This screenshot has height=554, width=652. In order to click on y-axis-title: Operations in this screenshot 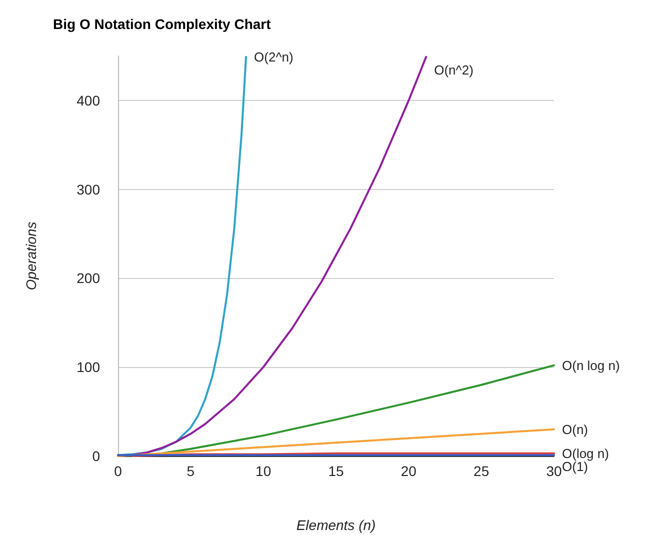, I will do `click(31, 256)`.